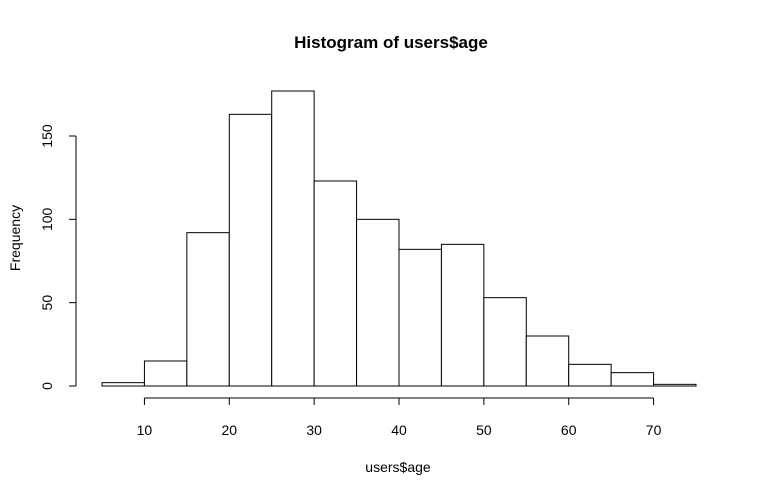  I want to click on x-axis: 10 20 30 40 50 60 70, so click(399, 417).